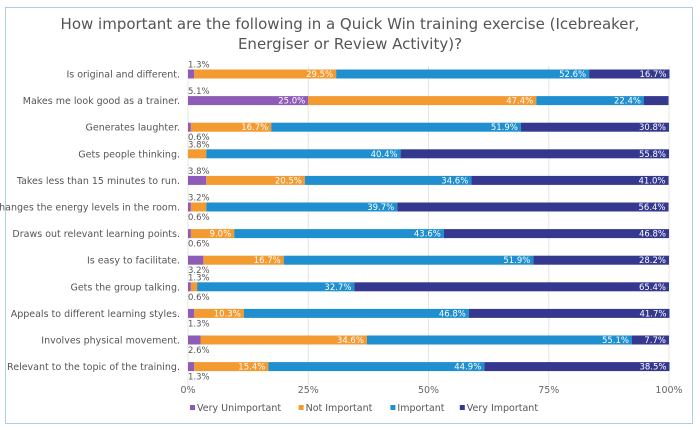 The height and width of the screenshot is (430, 700). Describe the element at coordinates (652, 155) in the screenshot. I see `data-label: 55.8%` at that location.